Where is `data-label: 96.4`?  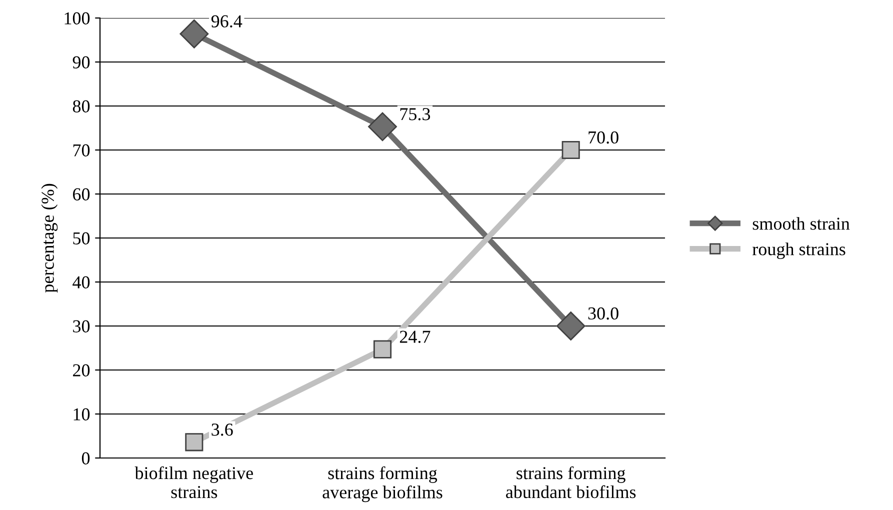 data-label: 96.4 is located at coordinates (226, 21).